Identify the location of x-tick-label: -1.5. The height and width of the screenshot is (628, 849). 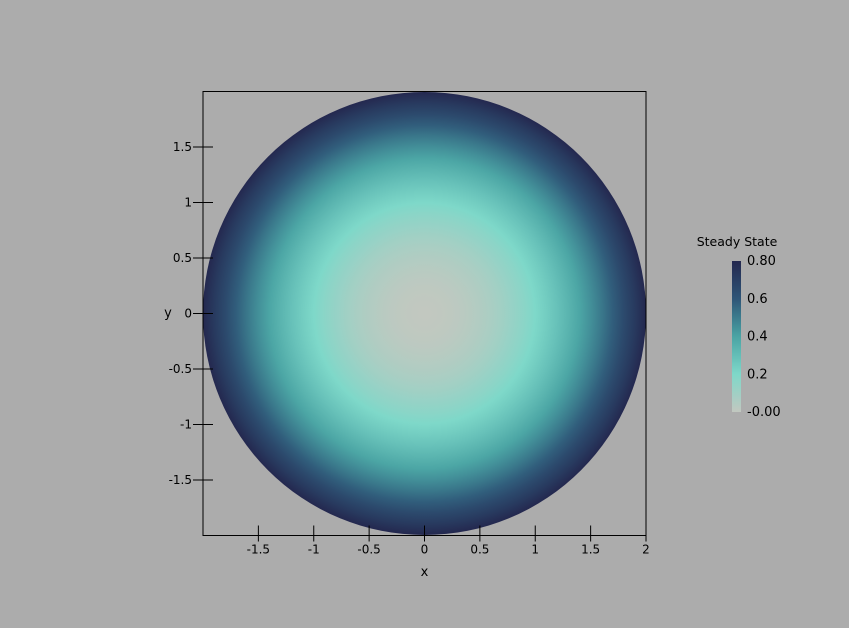
(258, 550).